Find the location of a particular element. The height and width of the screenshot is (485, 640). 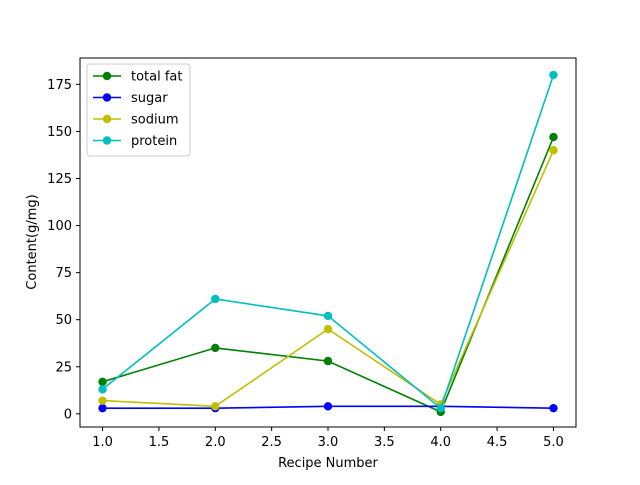

y-tick-label-4: 100 is located at coordinates (59, 226).